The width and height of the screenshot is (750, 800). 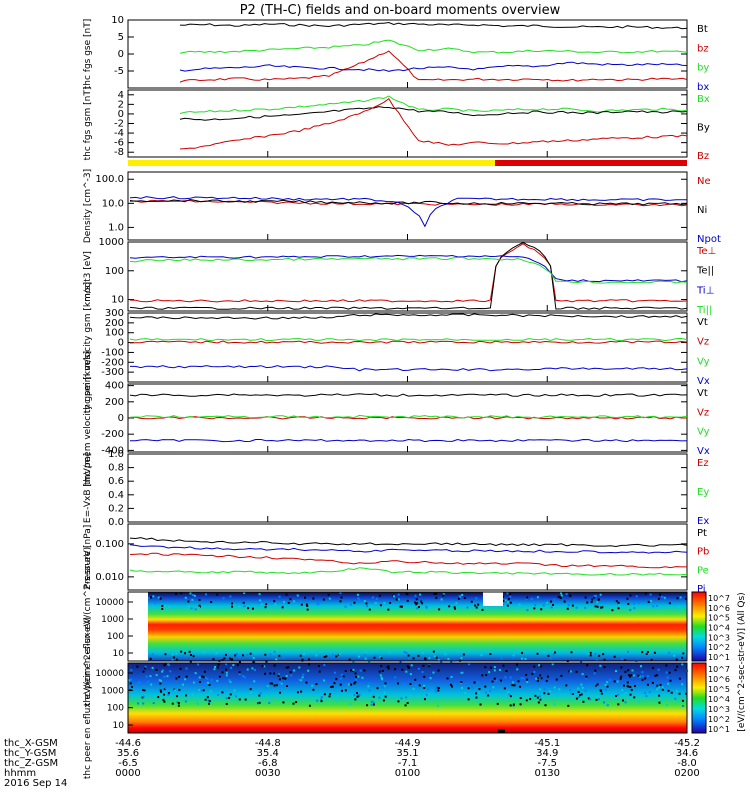 What do you see at coordinates (119, 152) in the screenshot?
I see `ytick-label: -8` at bounding box center [119, 152].